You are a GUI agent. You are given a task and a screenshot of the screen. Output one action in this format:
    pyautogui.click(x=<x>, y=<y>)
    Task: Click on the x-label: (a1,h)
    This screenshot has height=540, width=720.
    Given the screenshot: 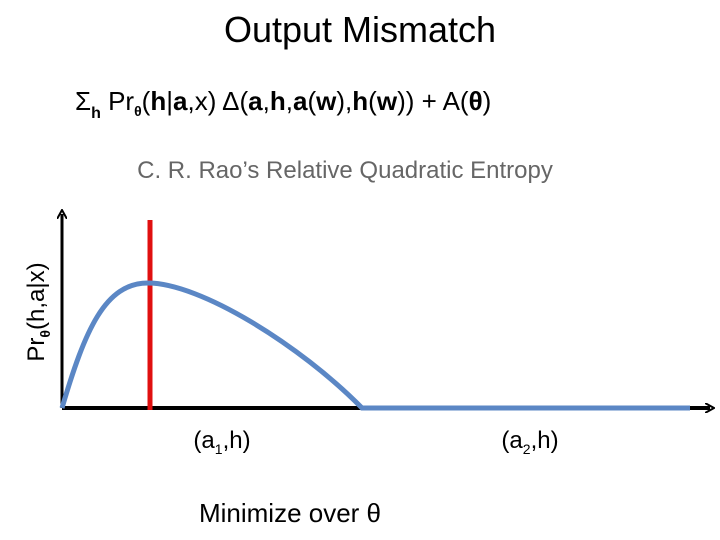 What is the action you would take?
    pyautogui.click(x=221, y=442)
    